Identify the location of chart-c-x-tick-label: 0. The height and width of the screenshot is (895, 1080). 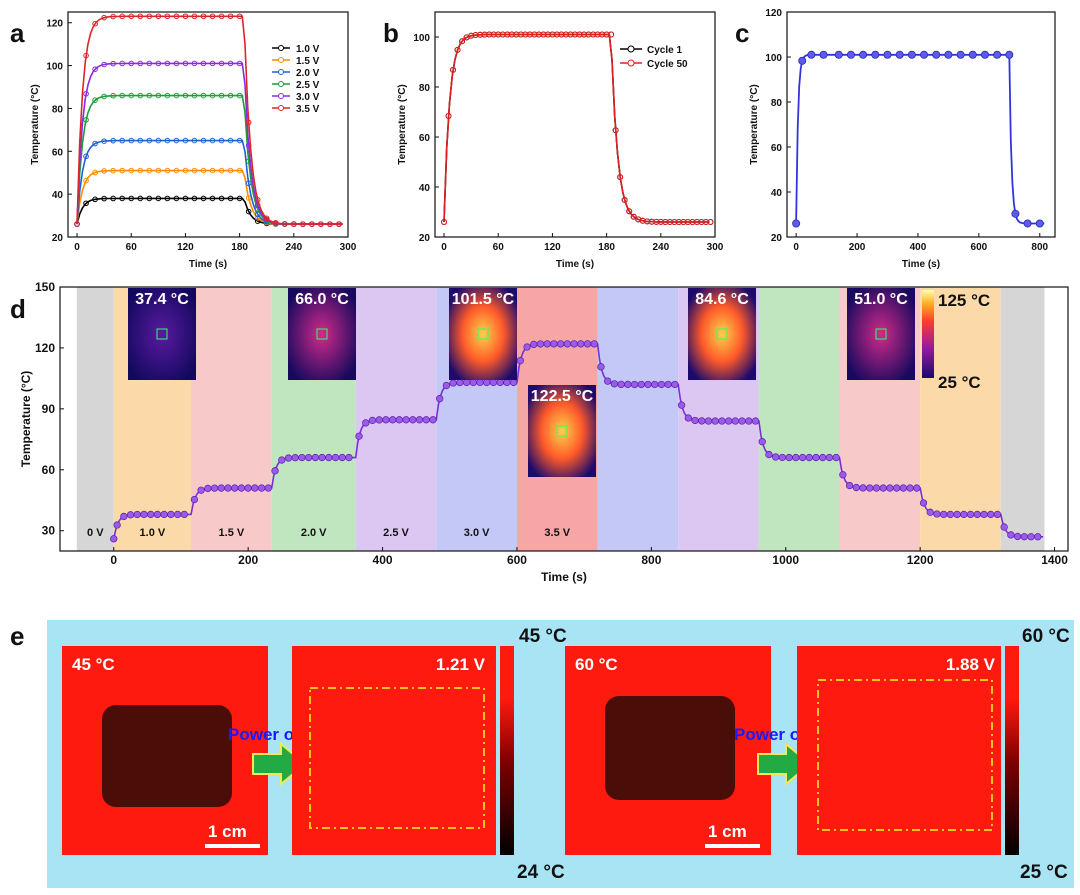
(796, 247).